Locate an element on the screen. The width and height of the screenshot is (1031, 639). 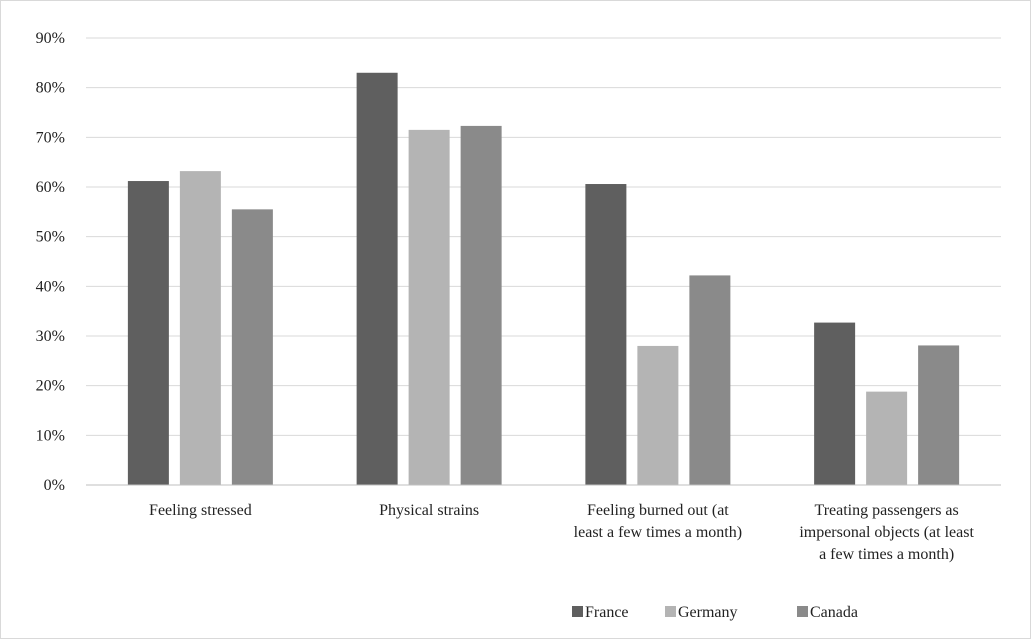
legend-label-france: France is located at coordinates (607, 612).